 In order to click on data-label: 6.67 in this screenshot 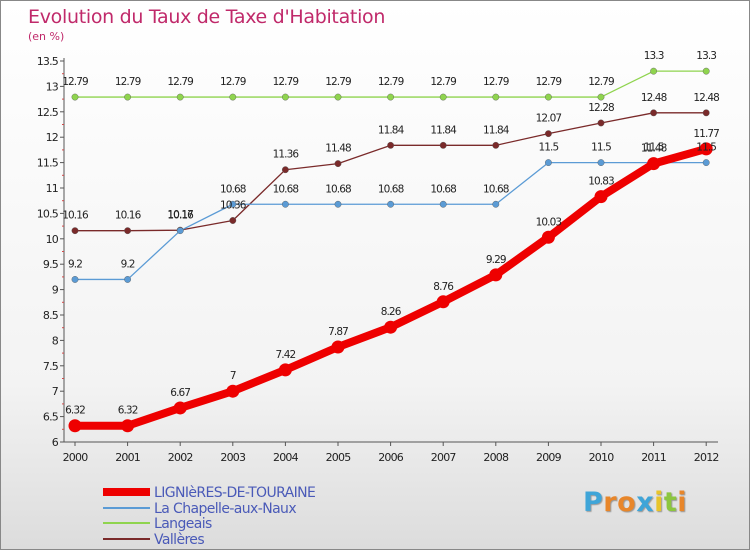, I will do `click(180, 393)`.